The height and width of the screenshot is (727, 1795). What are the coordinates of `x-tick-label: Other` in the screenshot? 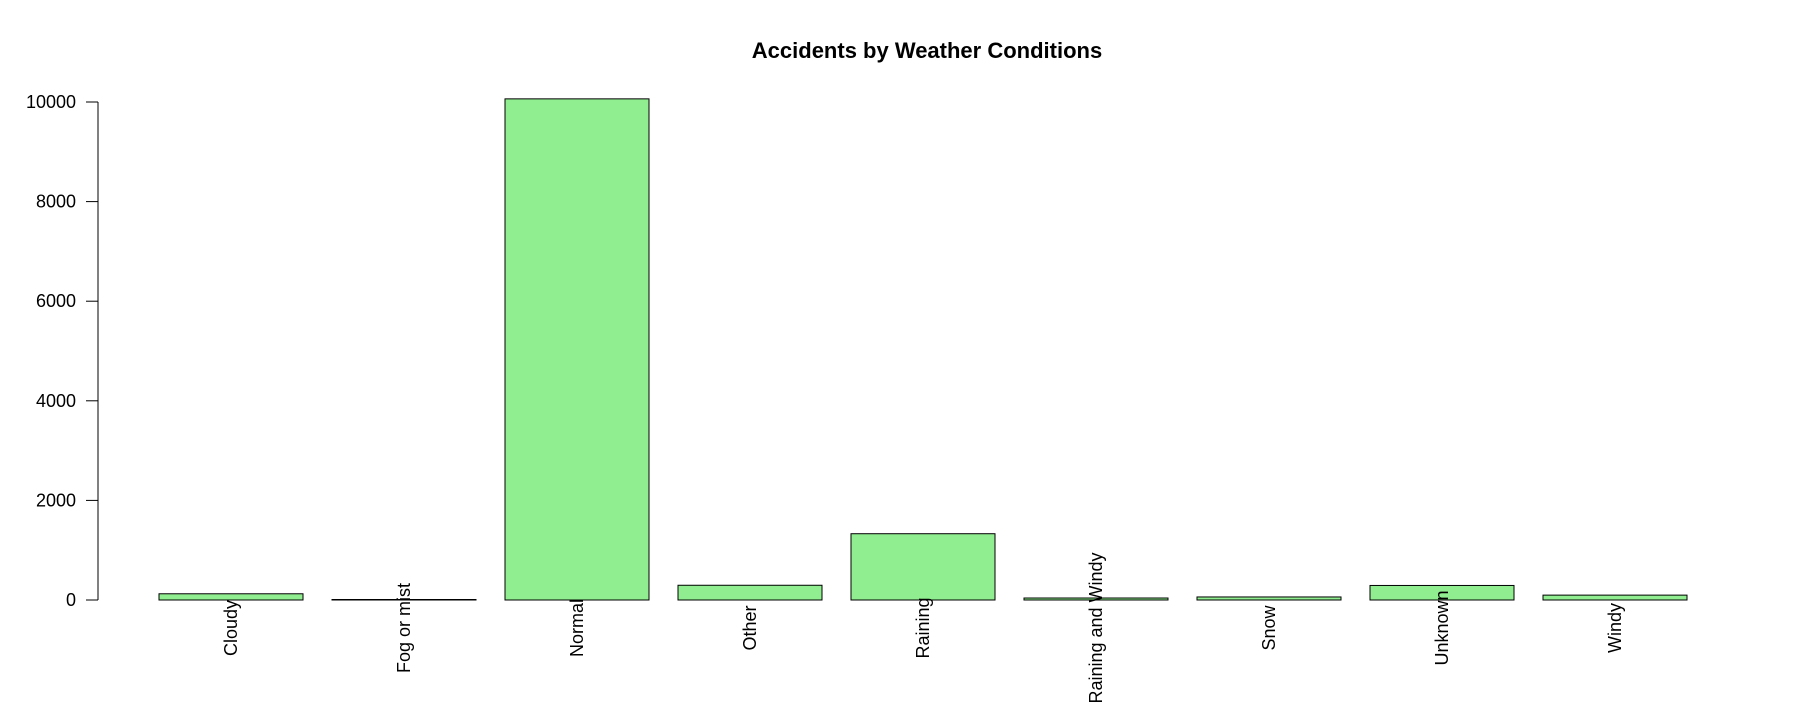 It's located at (750, 627).